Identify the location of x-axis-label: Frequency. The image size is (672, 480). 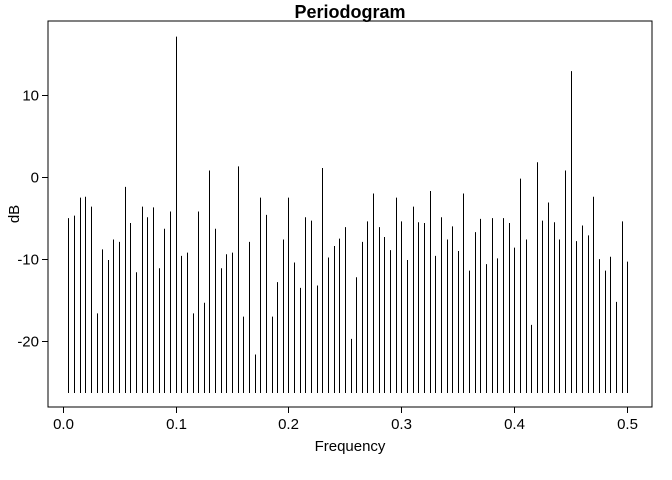
(350, 446).